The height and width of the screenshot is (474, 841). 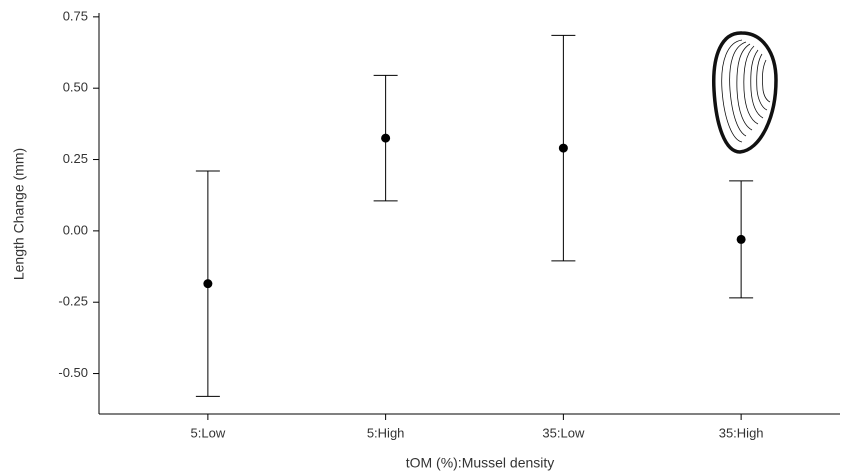 I want to click on mussel-illustration, so click(x=745, y=92).